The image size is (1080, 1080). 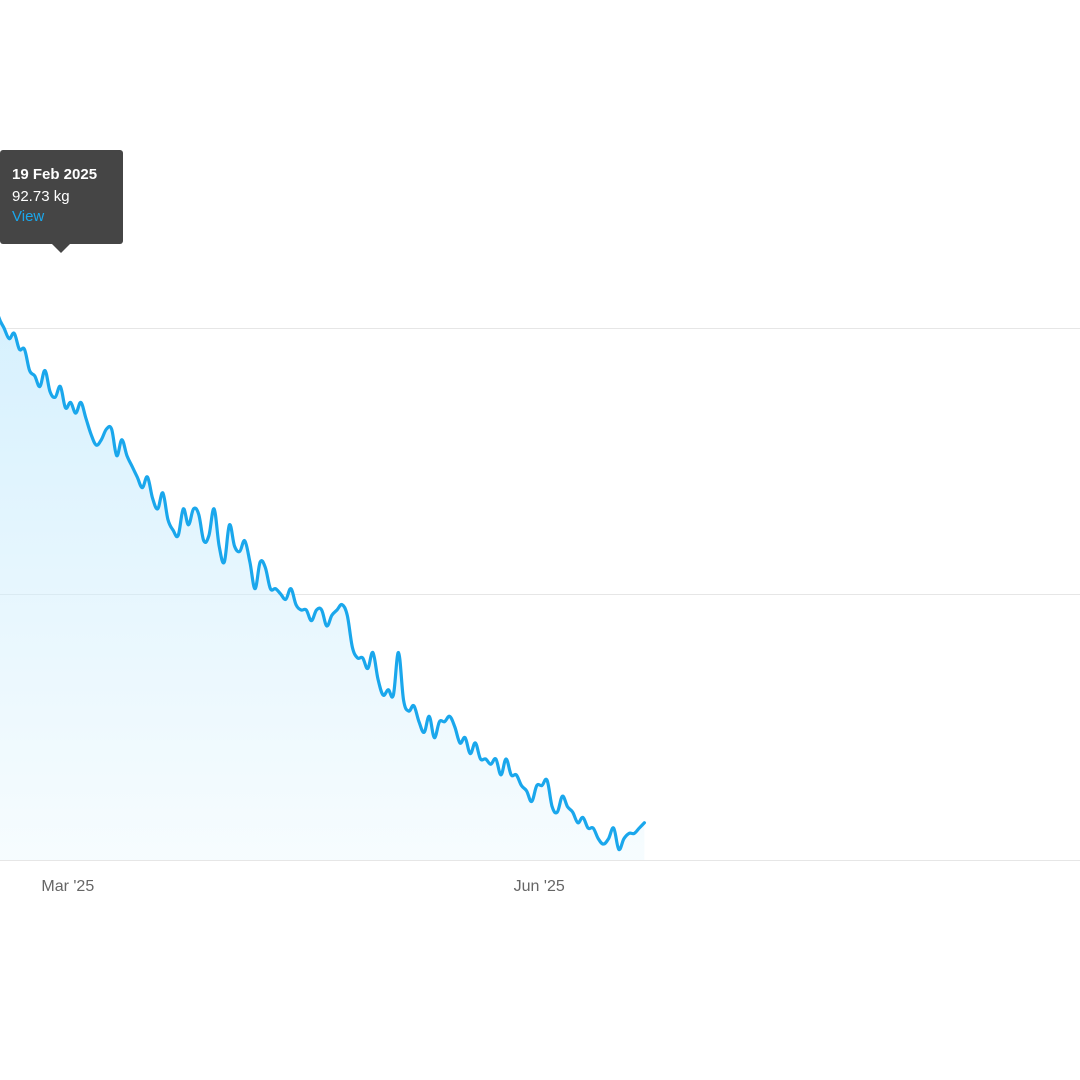 What do you see at coordinates (539, 886) in the screenshot?
I see `x-tick-label: Jun '25` at bounding box center [539, 886].